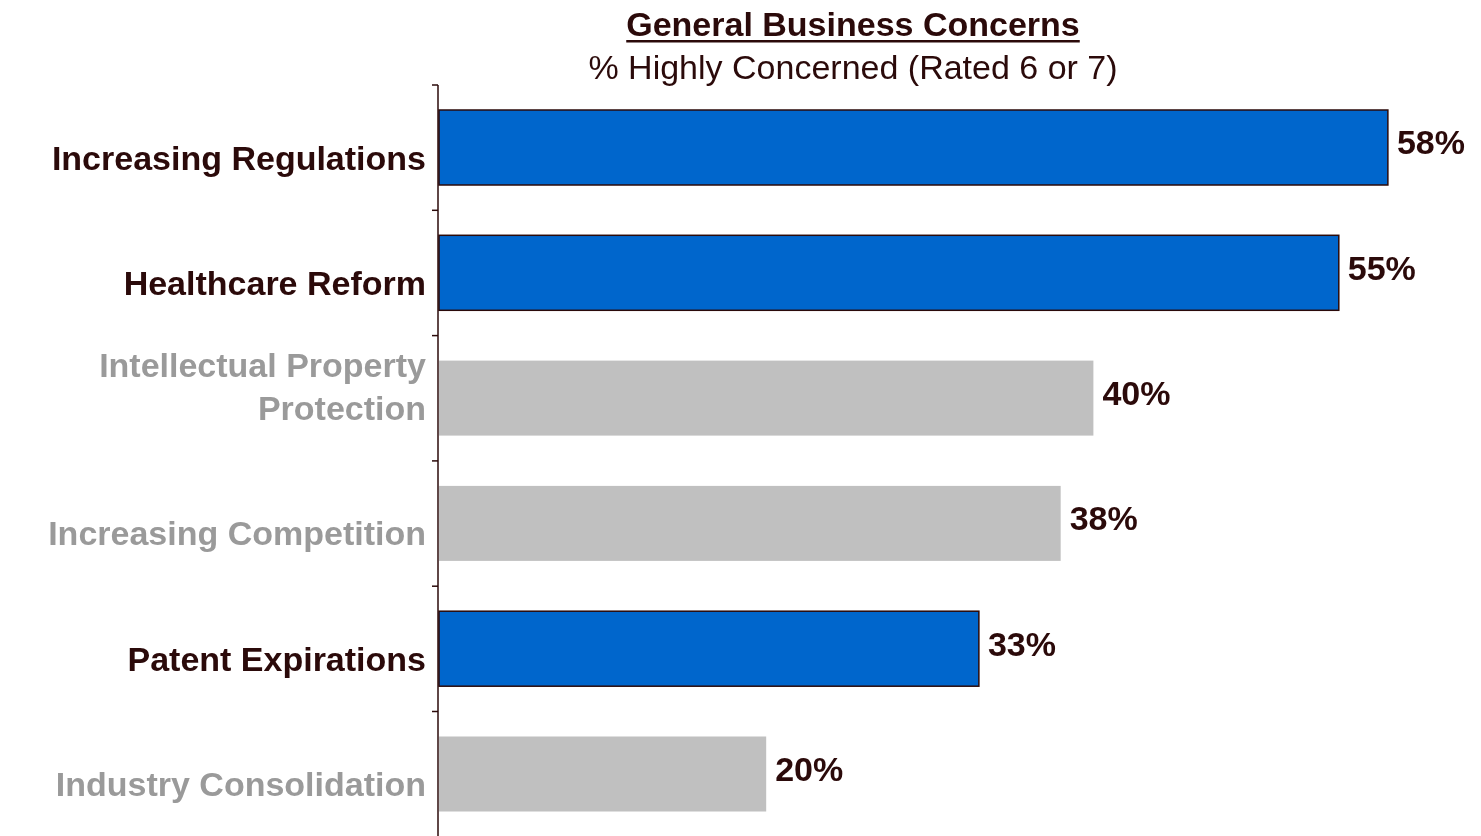 The height and width of the screenshot is (836, 1481). Describe the element at coordinates (1136, 393) in the screenshot. I see `data-label: 40%` at that location.